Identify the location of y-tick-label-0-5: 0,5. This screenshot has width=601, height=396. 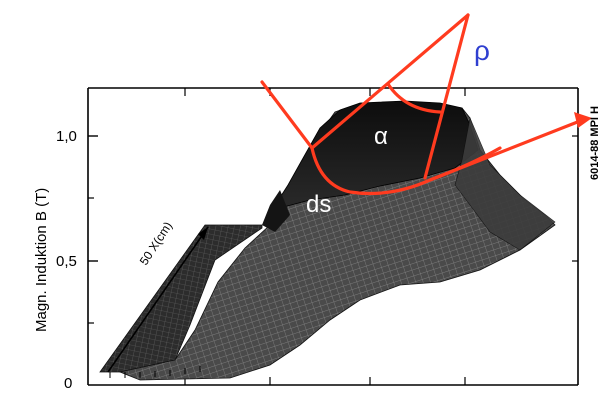
(66, 261).